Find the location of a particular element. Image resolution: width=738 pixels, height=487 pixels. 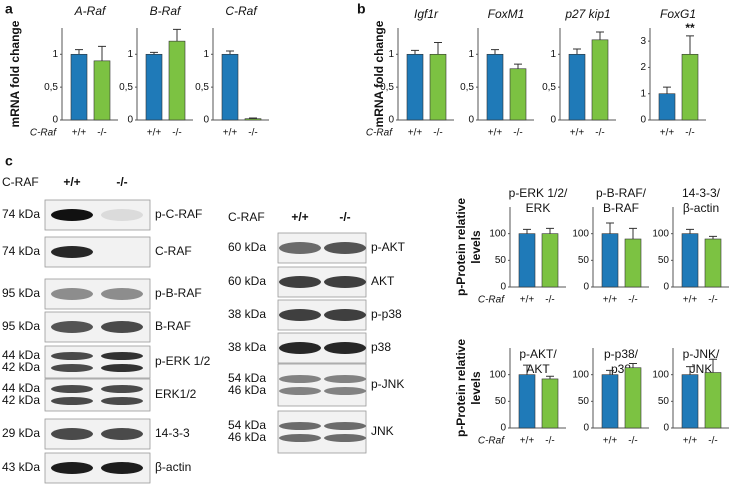

category-label: C-Raf is located at coordinates (491, 441).